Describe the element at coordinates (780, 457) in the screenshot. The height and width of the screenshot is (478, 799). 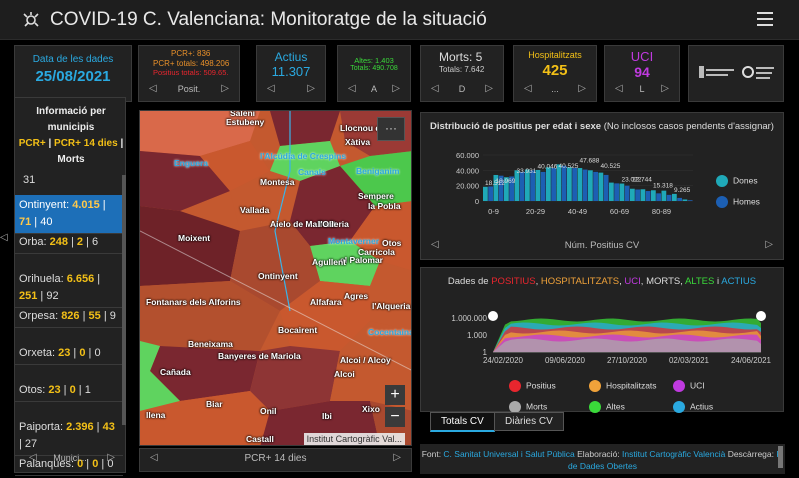
I see `footer-scrollbar` at that location.